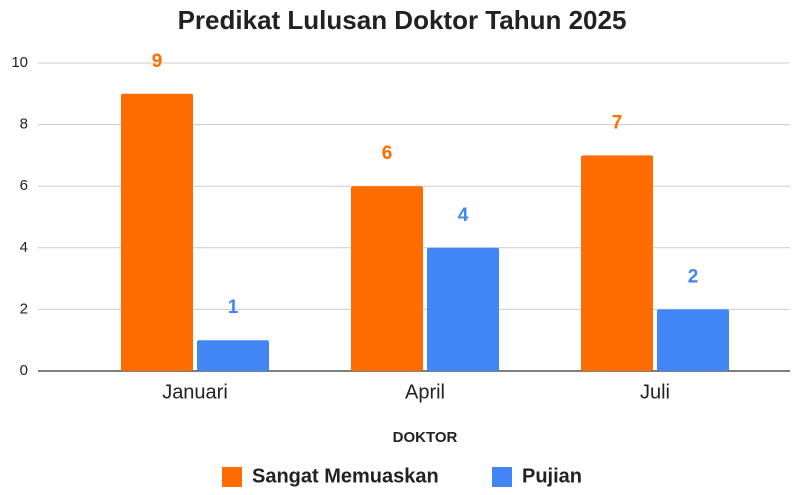 This screenshot has height=495, width=804. Describe the element at coordinates (233, 307) in the screenshot. I see `data-label: 1` at that location.